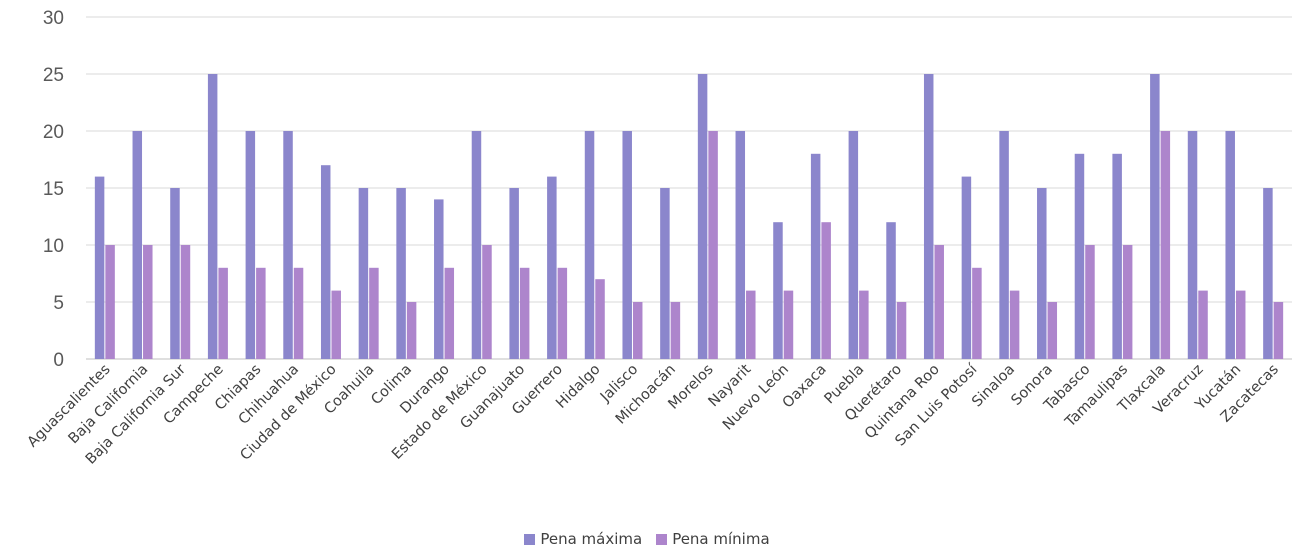 This screenshot has width=1294, height=554. Describe the element at coordinates (530, 539) in the screenshot. I see `legend-swatch-pena-maxima` at that location.